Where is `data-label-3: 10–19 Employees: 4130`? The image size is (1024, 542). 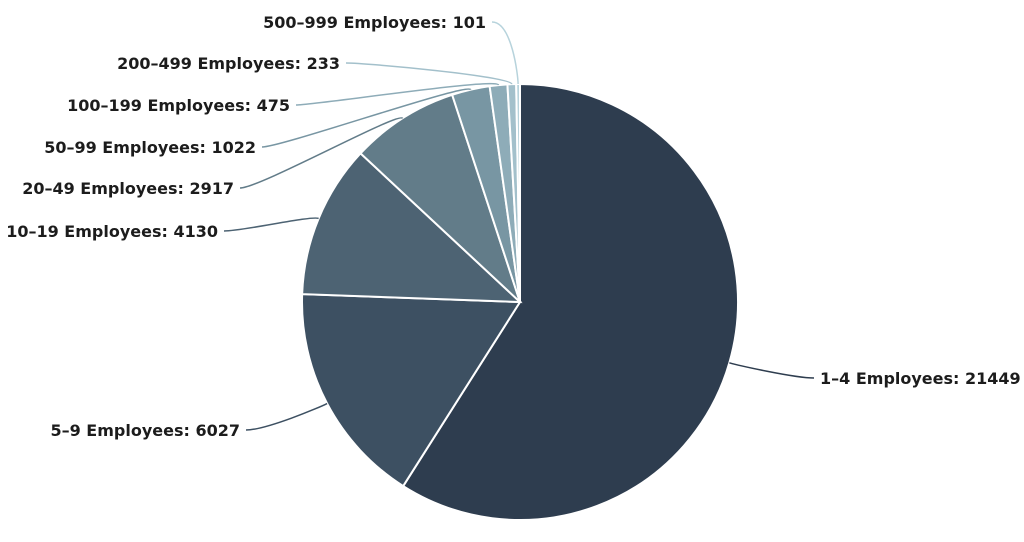 data-label-3: 10–19 Employees: 4130 is located at coordinates (112, 231).